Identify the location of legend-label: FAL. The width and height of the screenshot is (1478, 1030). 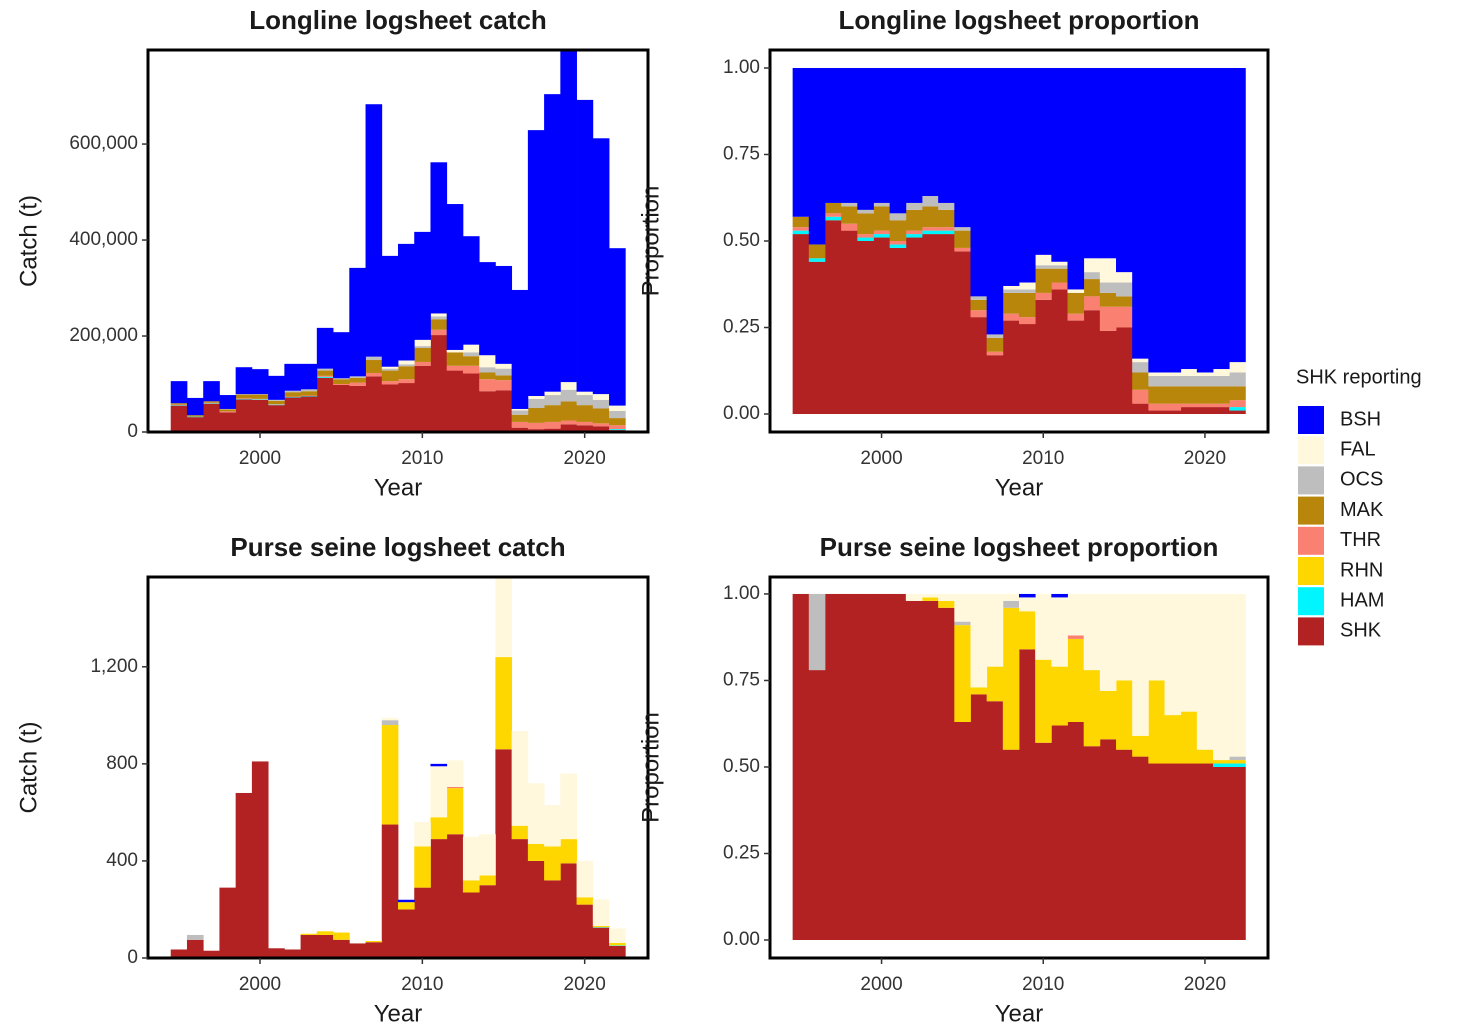
(1358, 449).